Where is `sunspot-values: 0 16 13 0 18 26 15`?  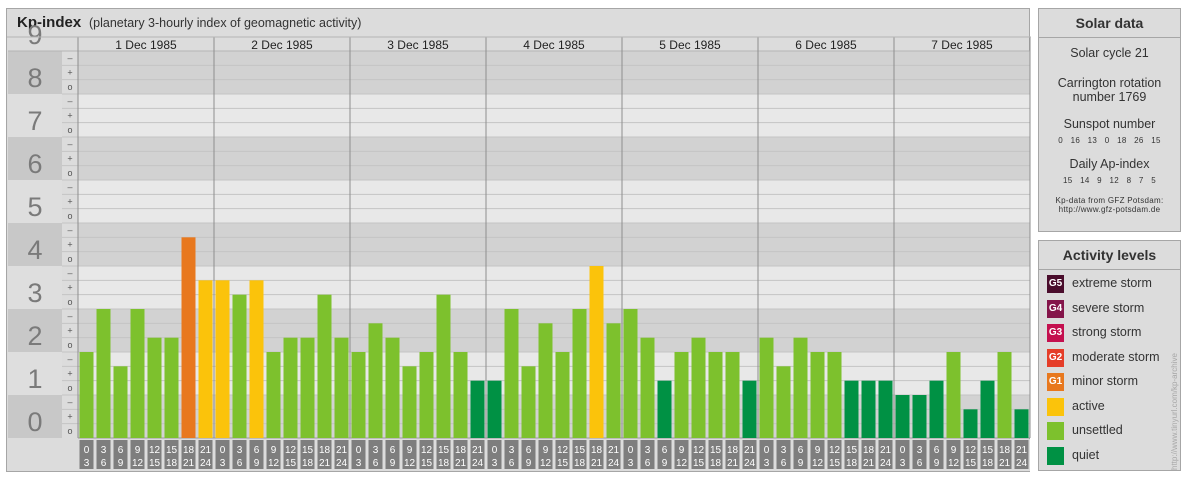 sunspot-values: 0 16 13 0 18 26 15 is located at coordinates (1109, 140).